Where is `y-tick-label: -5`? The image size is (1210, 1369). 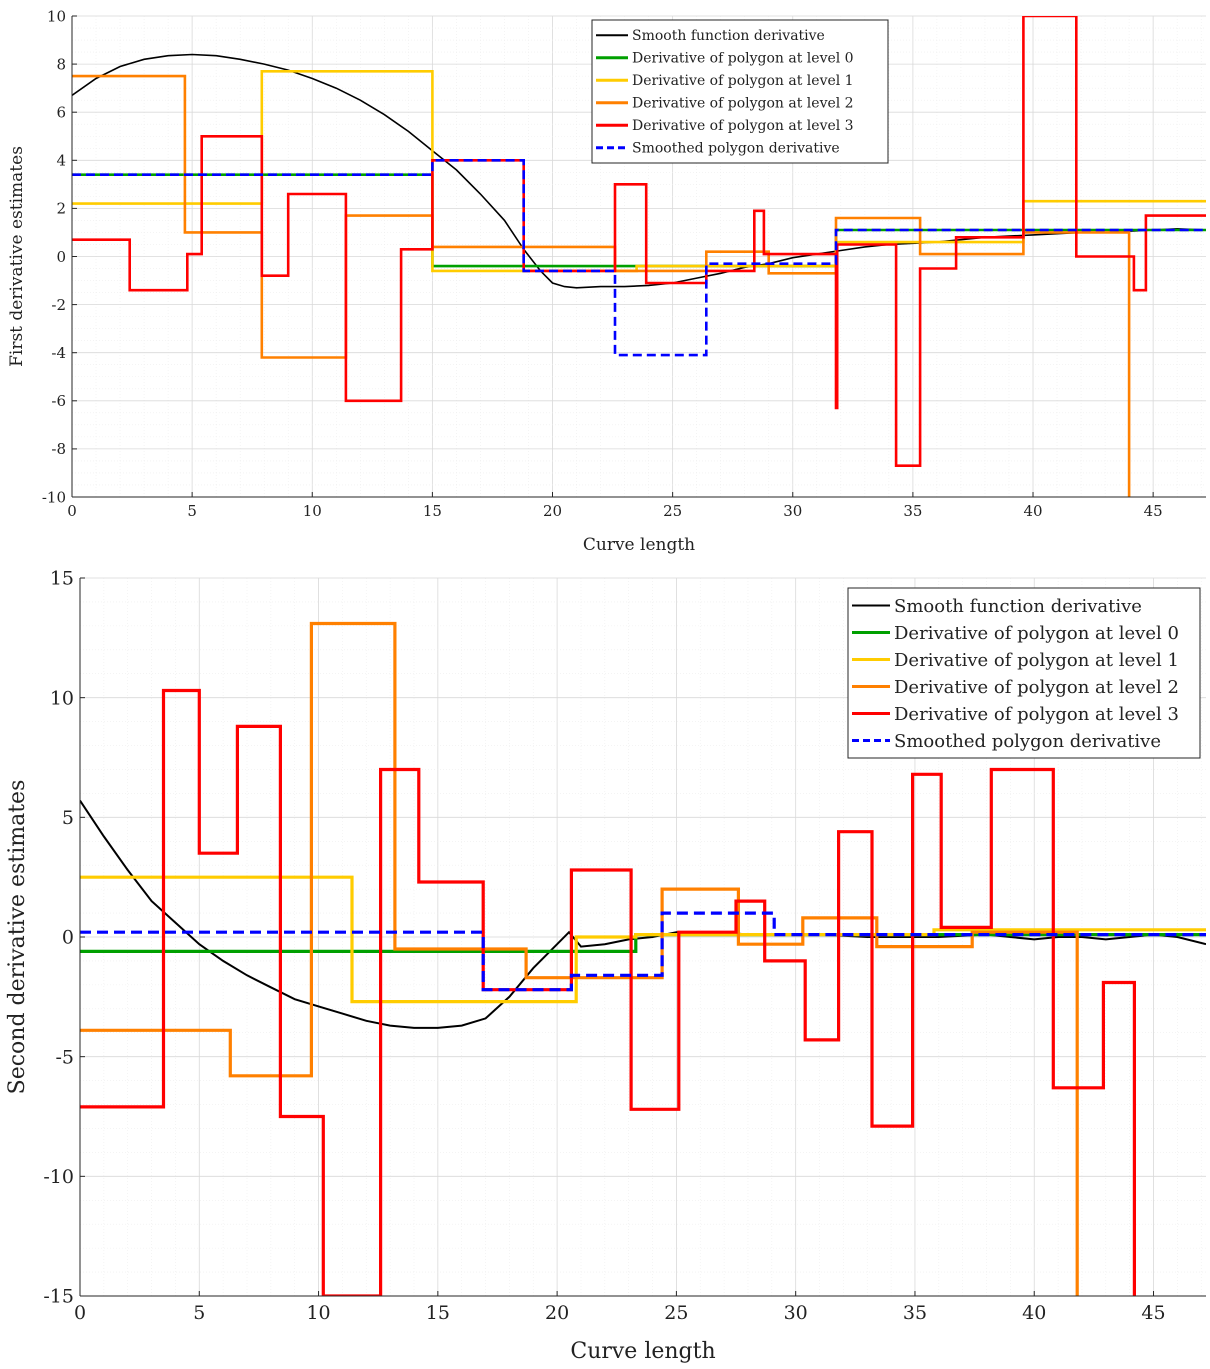
y-tick-label: -5 is located at coordinates (64, 1057).